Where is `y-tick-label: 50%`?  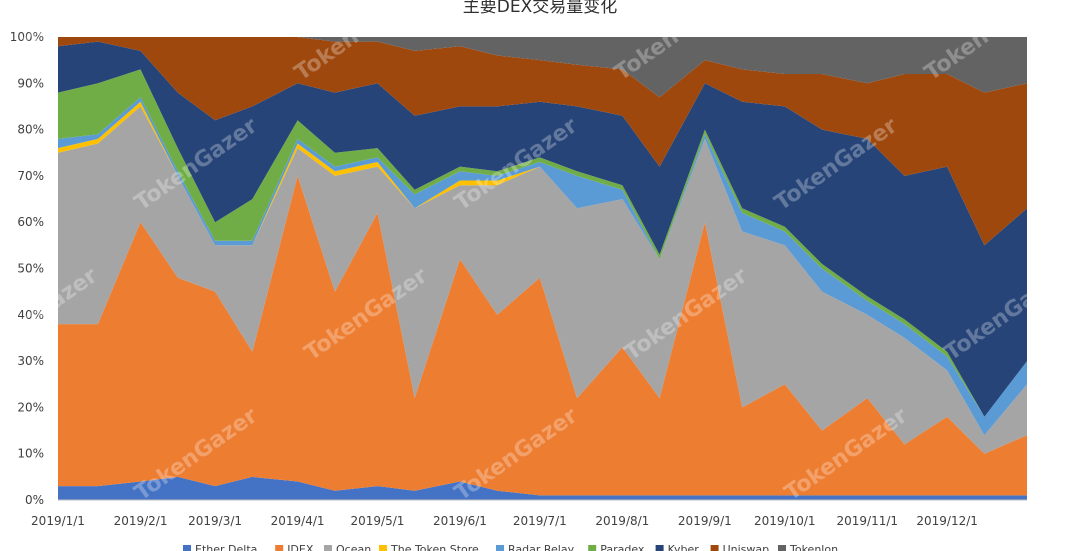
y-tick-label: 50% is located at coordinates (30, 269).